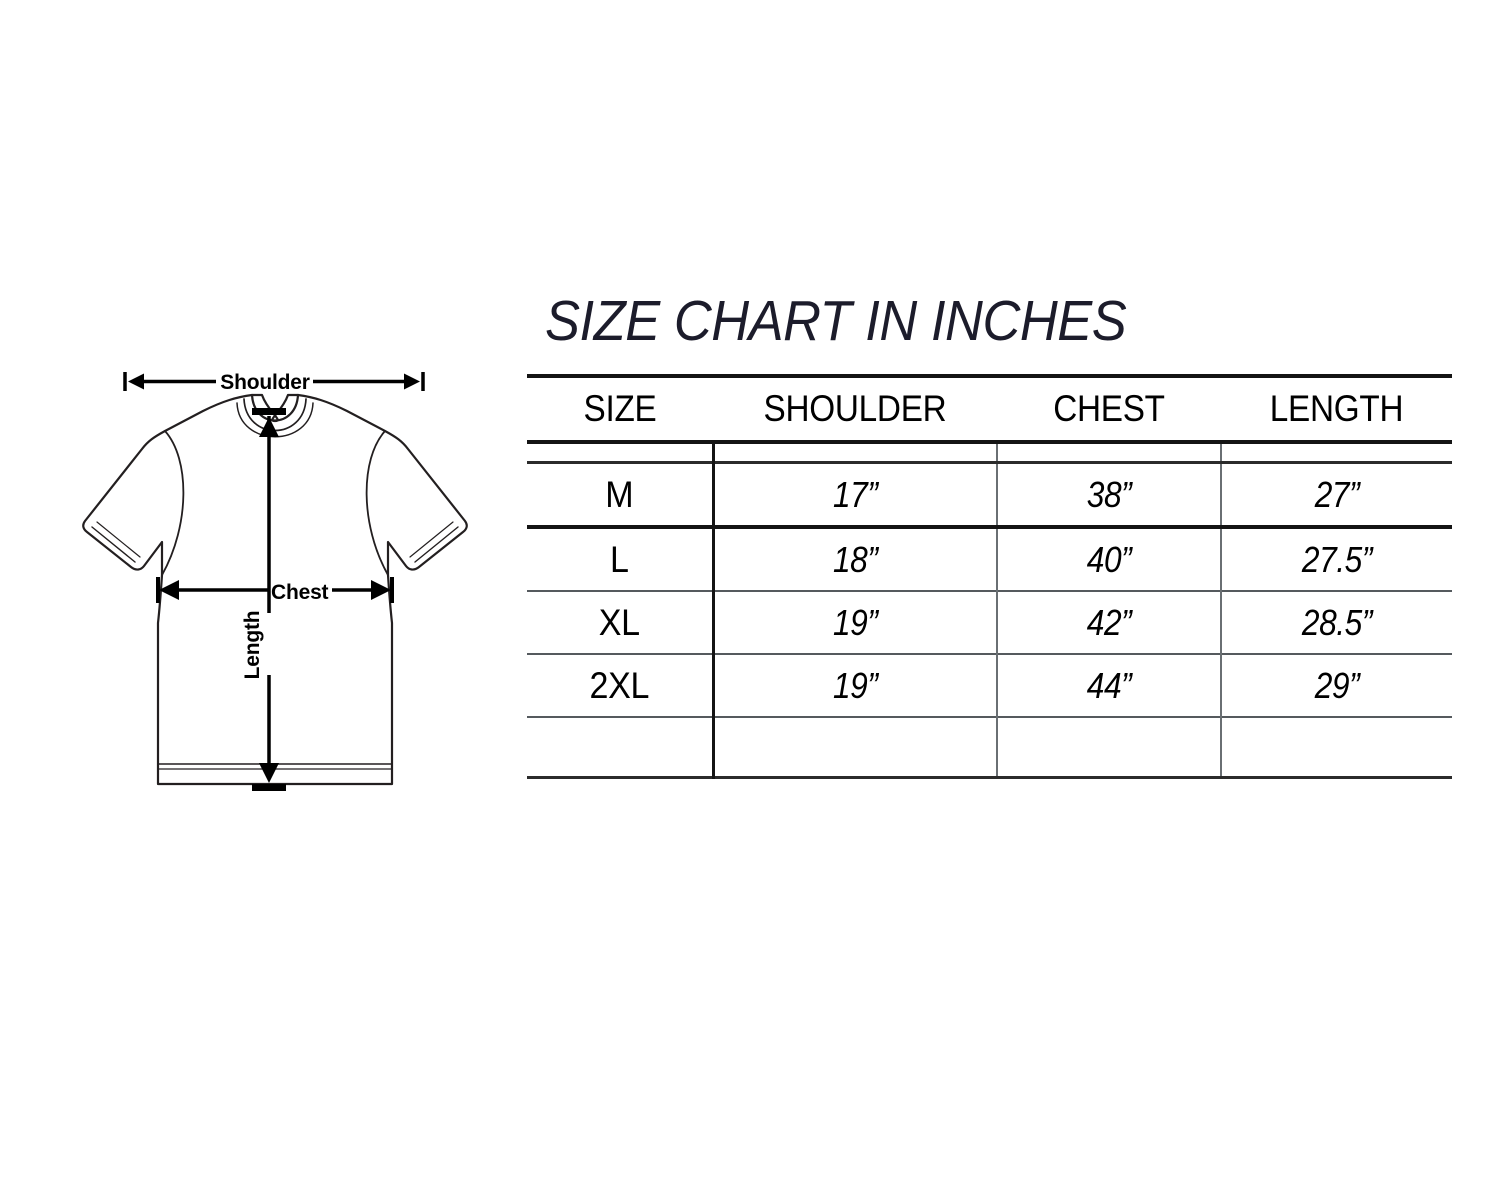  I want to click on column-header-shoulder: SHOULDER, so click(855, 408).